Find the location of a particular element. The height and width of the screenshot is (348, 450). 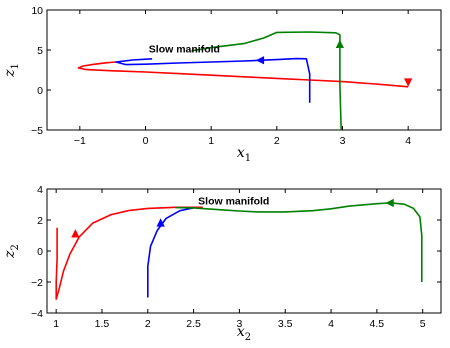

x-tick-label: −1 is located at coordinates (80, 141).